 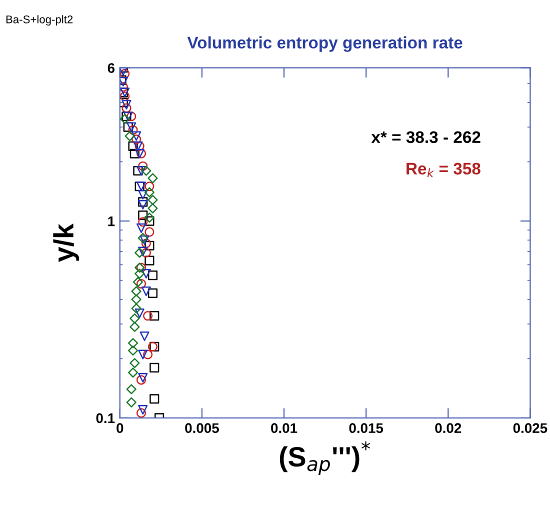 I want to click on x-tick-label: 0, so click(x=120, y=428).